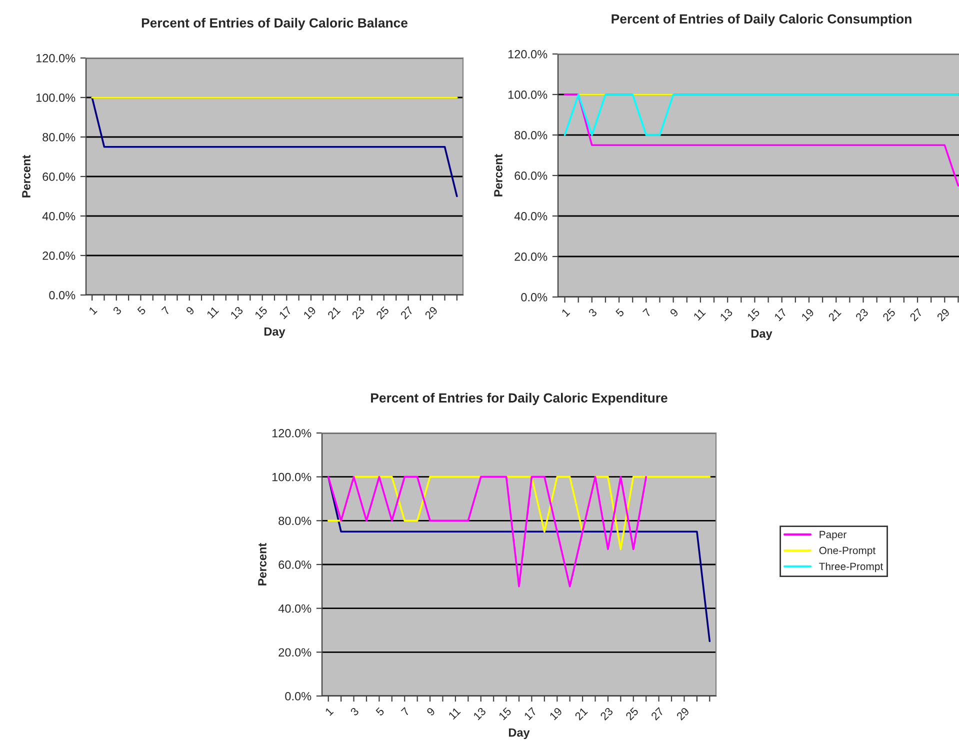  I want to click on legend-label: Three-Prompt, so click(851, 567).